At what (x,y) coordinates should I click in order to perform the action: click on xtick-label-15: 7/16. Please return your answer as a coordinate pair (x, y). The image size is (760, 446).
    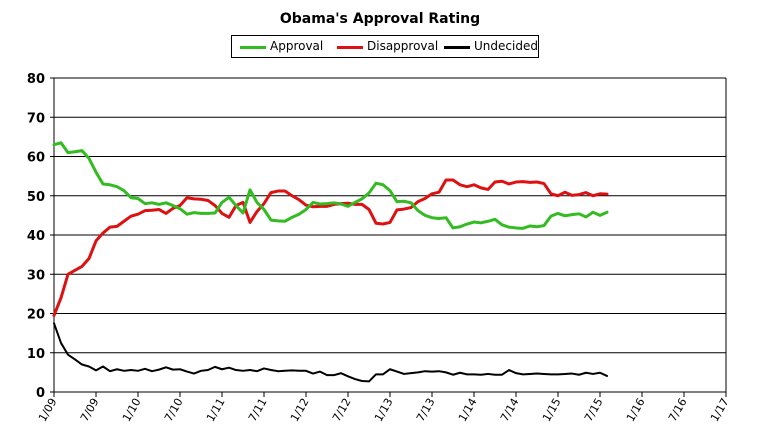
    Looking at the image, I should click on (678, 410).